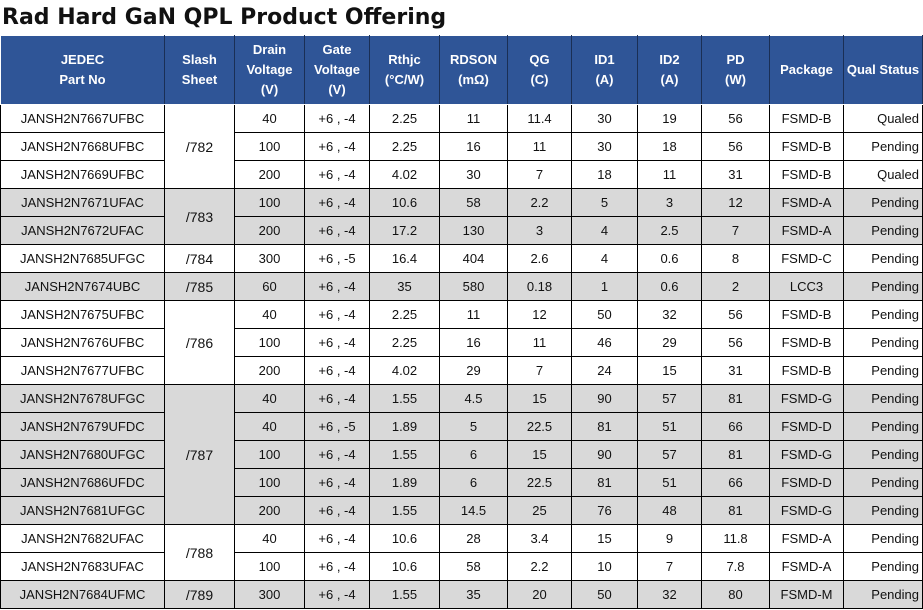 This screenshot has width=923, height=610. I want to click on column-header-line: Drain, so click(269, 49).